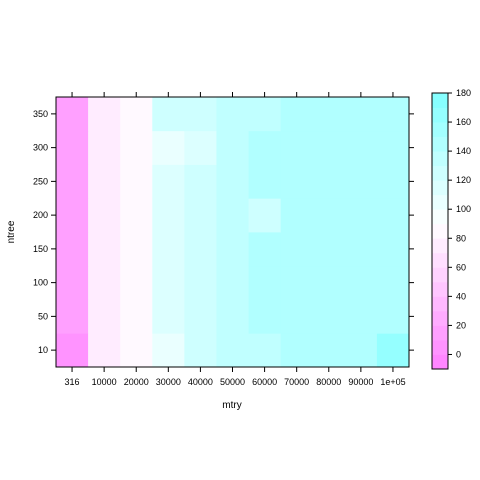  What do you see at coordinates (296, 382) in the screenshot?
I see `x-tick-label: 70000` at bounding box center [296, 382].